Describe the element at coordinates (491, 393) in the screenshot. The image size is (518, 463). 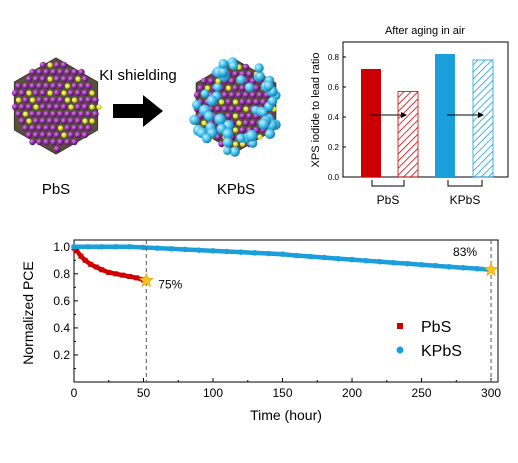
I see `pce-xtick-label: 300` at that location.